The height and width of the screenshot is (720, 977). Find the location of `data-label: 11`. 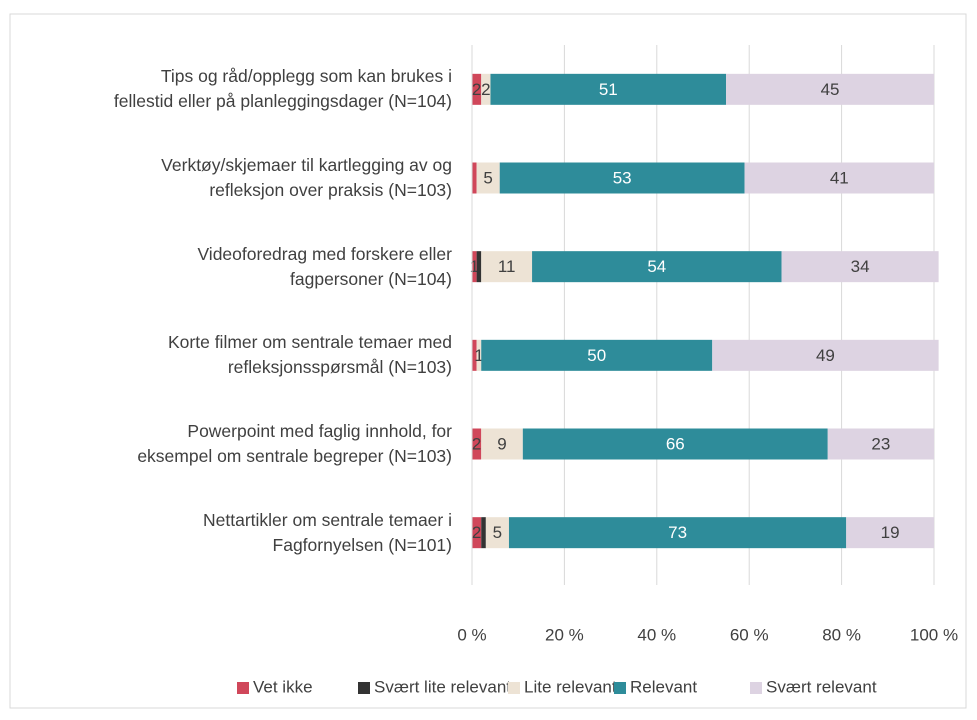

data-label: 11 is located at coordinates (507, 266).